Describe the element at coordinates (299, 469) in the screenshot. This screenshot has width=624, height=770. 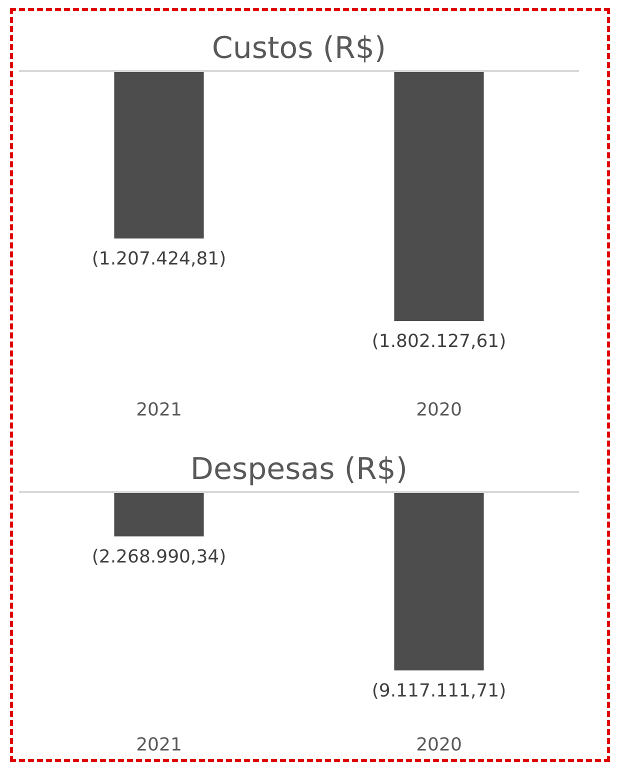
I see `chart-title: Despesas (R$)` at that location.